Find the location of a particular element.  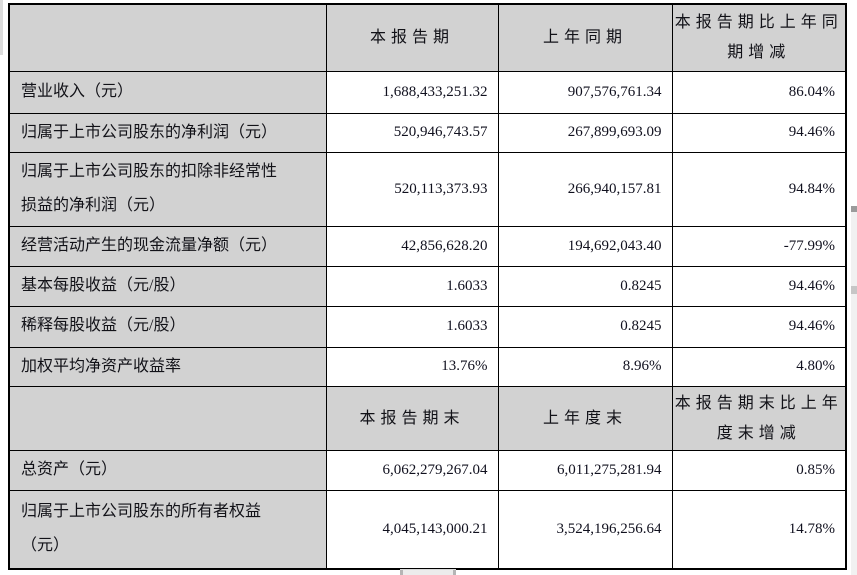

scrollbar-cap-left-icon is located at coordinates (401, 572).